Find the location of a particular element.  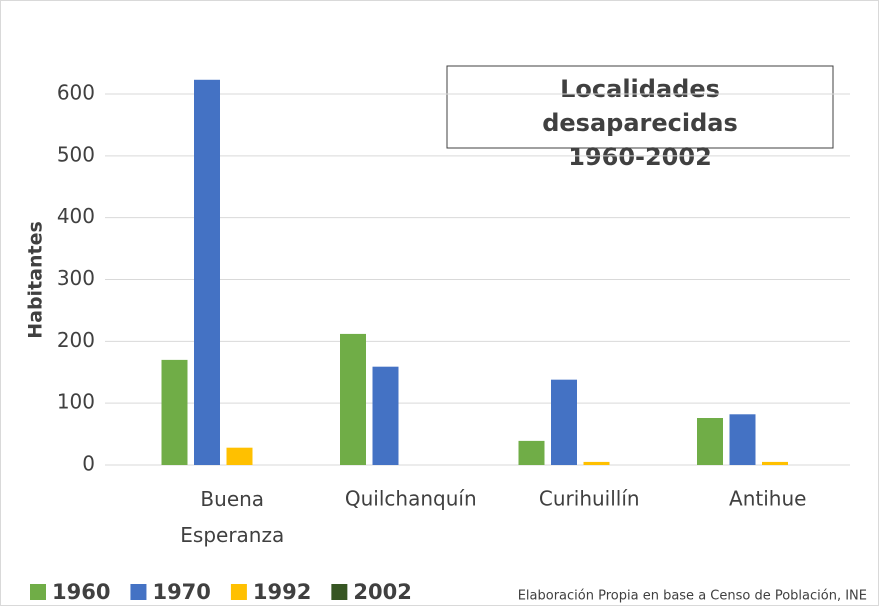

y-tick-label: 500 is located at coordinates (76, 154).